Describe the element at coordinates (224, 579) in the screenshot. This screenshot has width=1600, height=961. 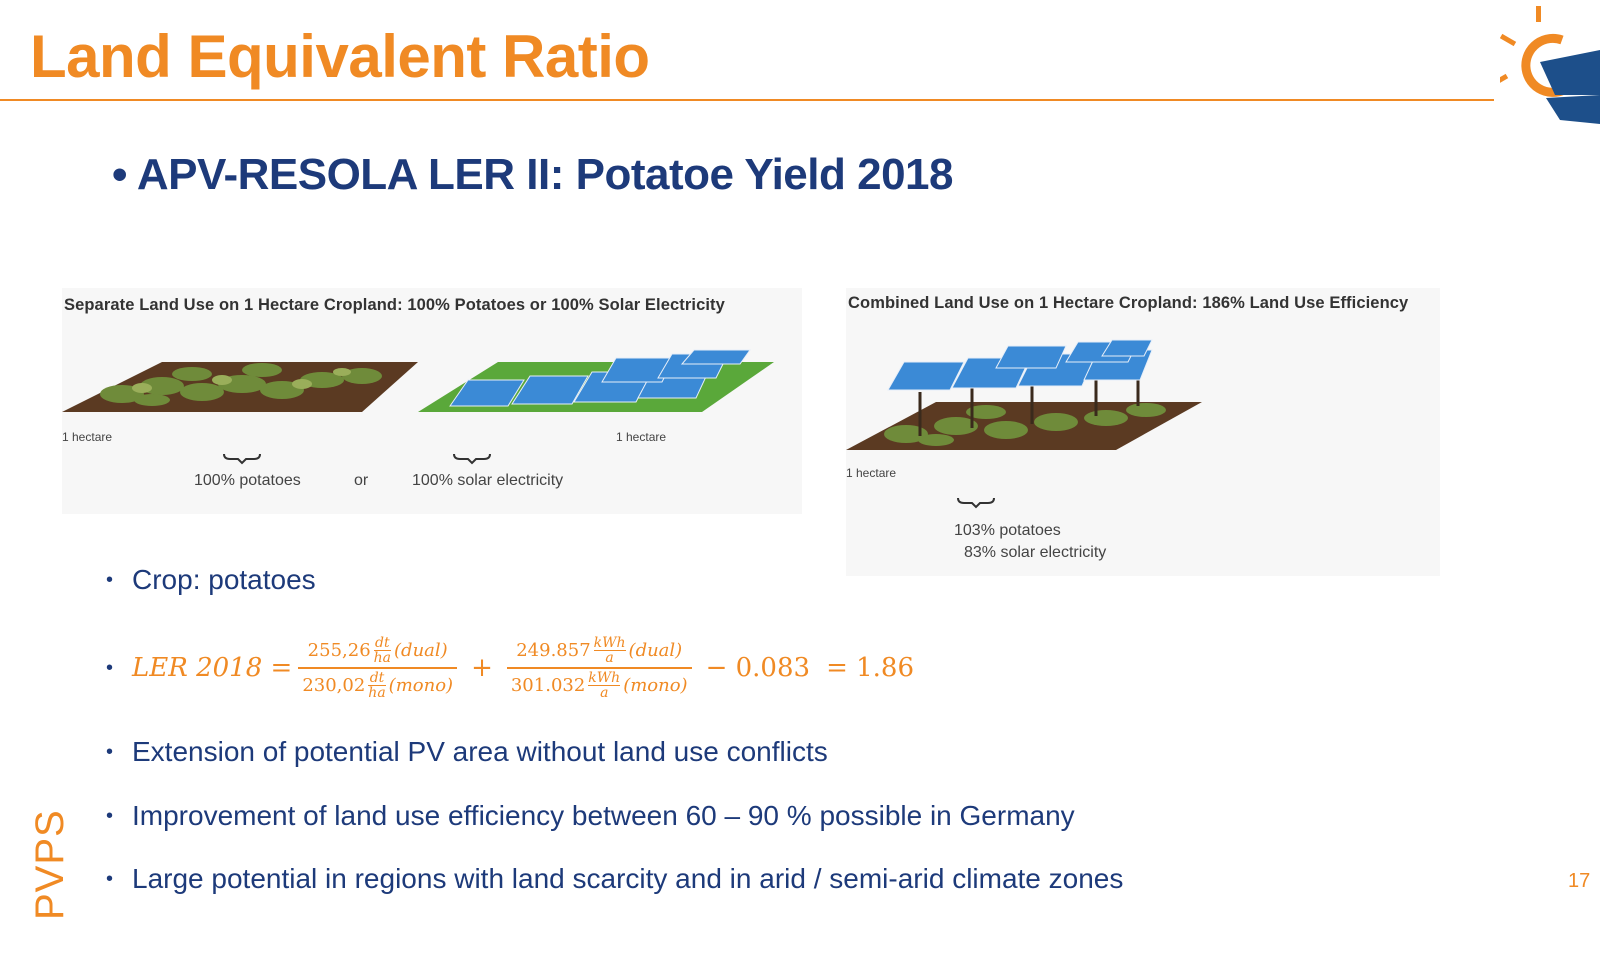
I see `bullet-text: Crop: potatoes` at that location.